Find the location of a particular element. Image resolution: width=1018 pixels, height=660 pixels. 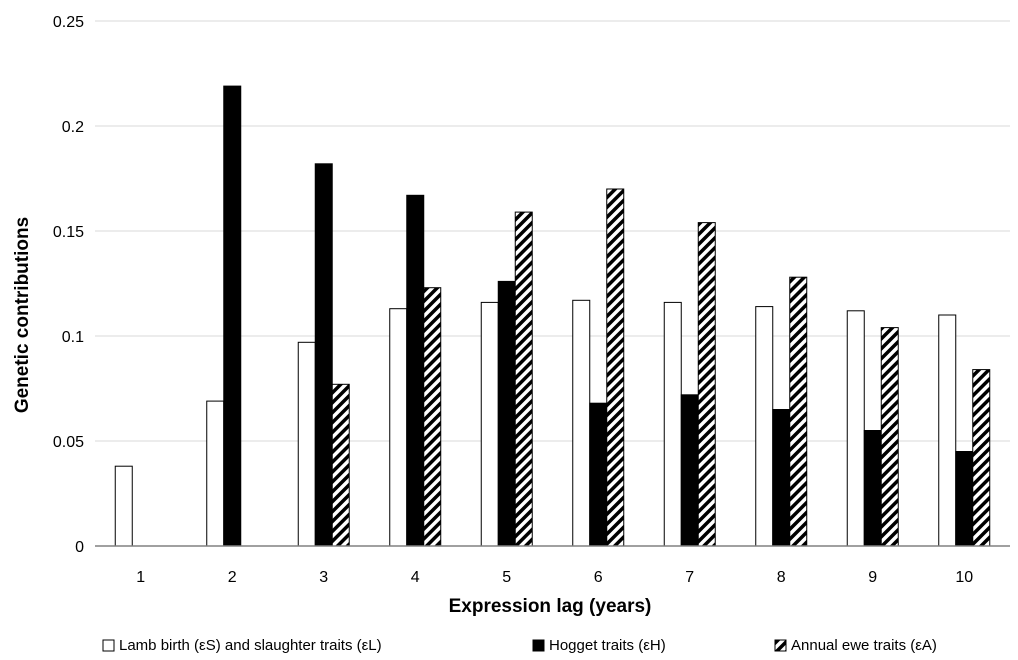

legend-swatch-annual-ewe is located at coordinates (780, 645).